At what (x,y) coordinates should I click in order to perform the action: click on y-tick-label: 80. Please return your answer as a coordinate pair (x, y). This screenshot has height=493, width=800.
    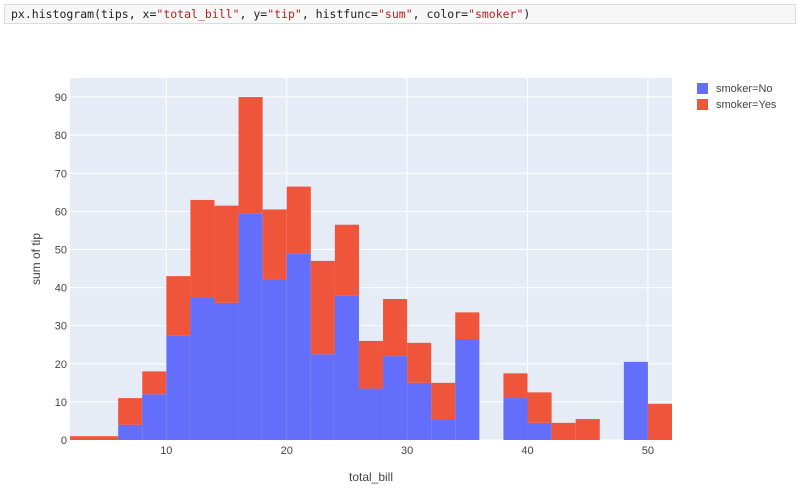
    Looking at the image, I should click on (61, 136).